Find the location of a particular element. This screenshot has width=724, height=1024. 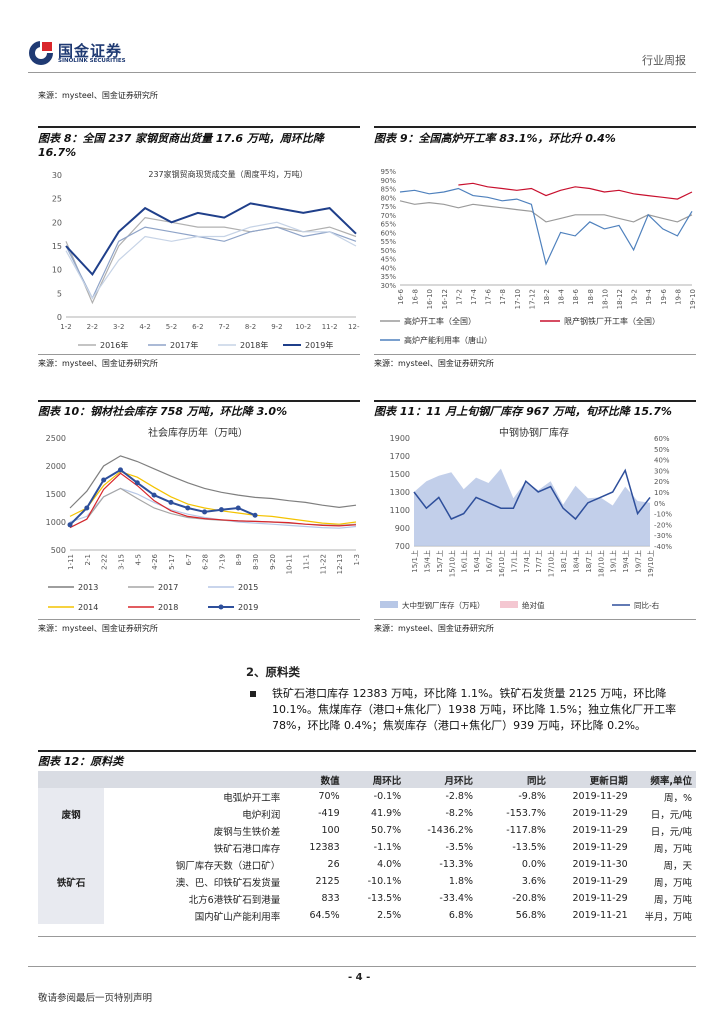

cell-value: 12383 is located at coordinates (324, 847).